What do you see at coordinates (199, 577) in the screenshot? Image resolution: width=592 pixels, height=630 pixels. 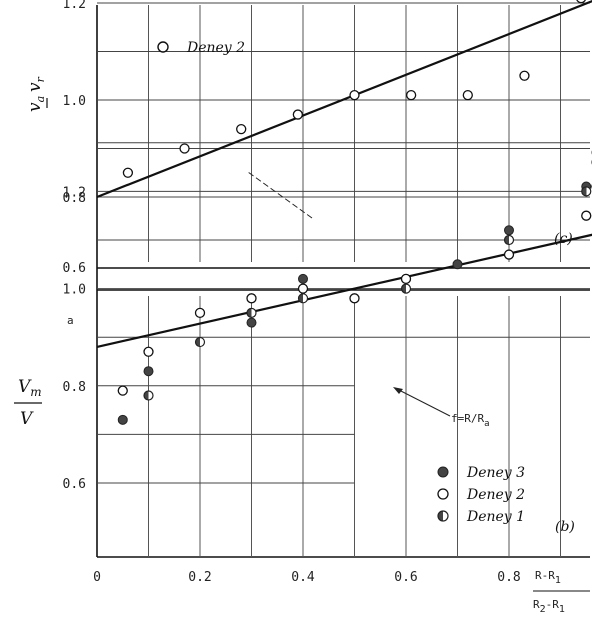 I see `xtick-label: 0.2` at bounding box center [199, 577].